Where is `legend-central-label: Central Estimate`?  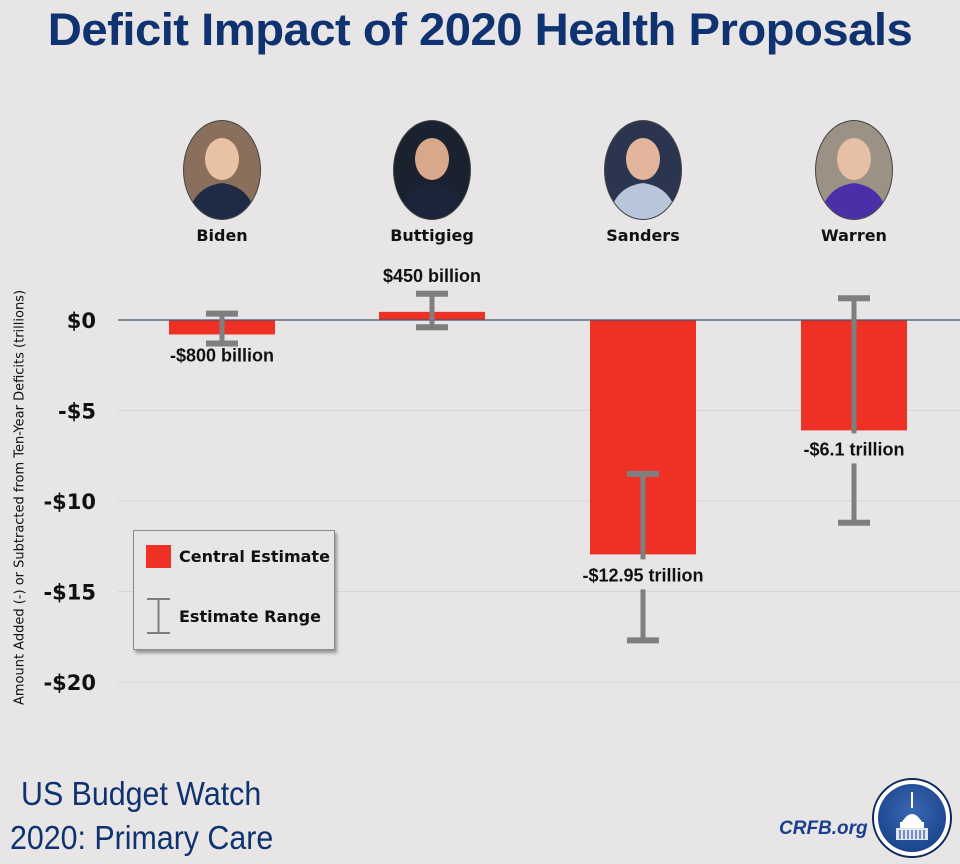
legend-central-label: Central Estimate is located at coordinates (254, 556).